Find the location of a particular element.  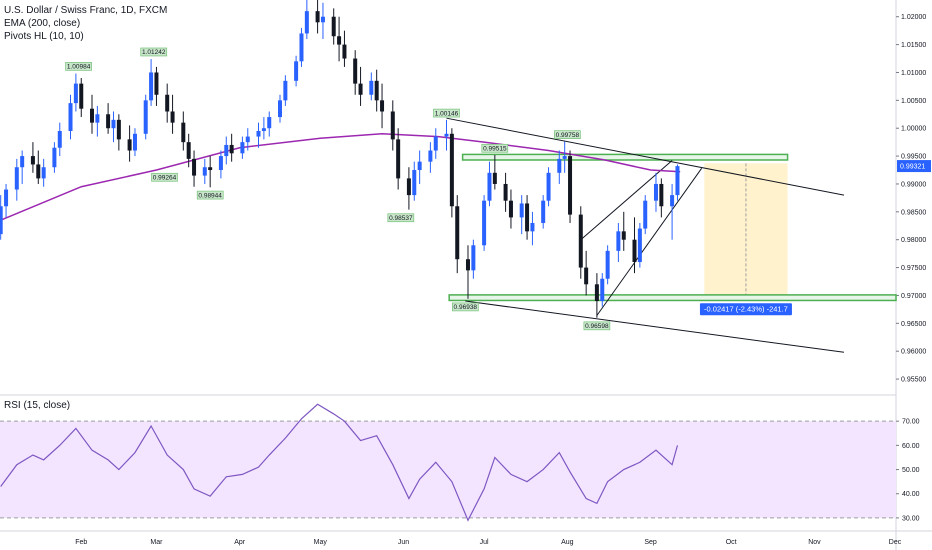

time-tick-label: Aug is located at coordinates (567, 542).